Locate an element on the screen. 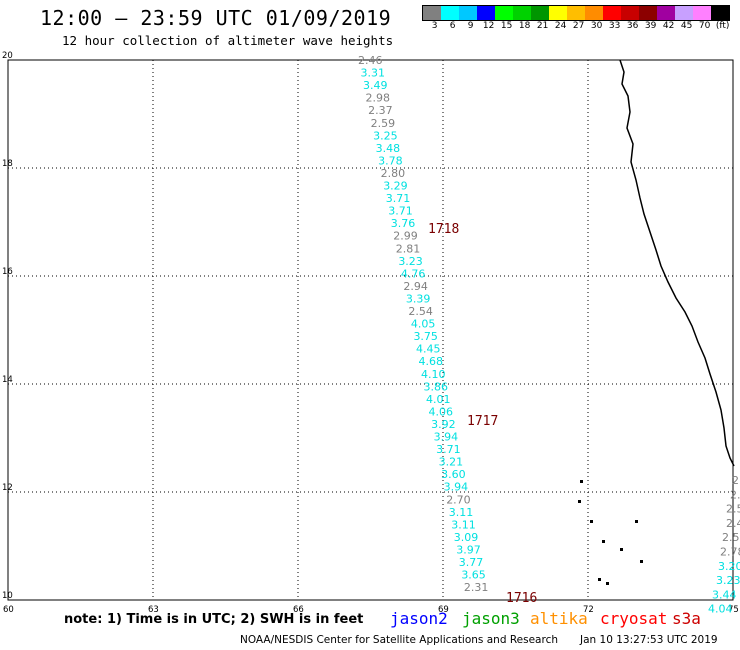 This screenshot has height=650, width=740. wave-height-value: 3.44 is located at coordinates (724, 594).